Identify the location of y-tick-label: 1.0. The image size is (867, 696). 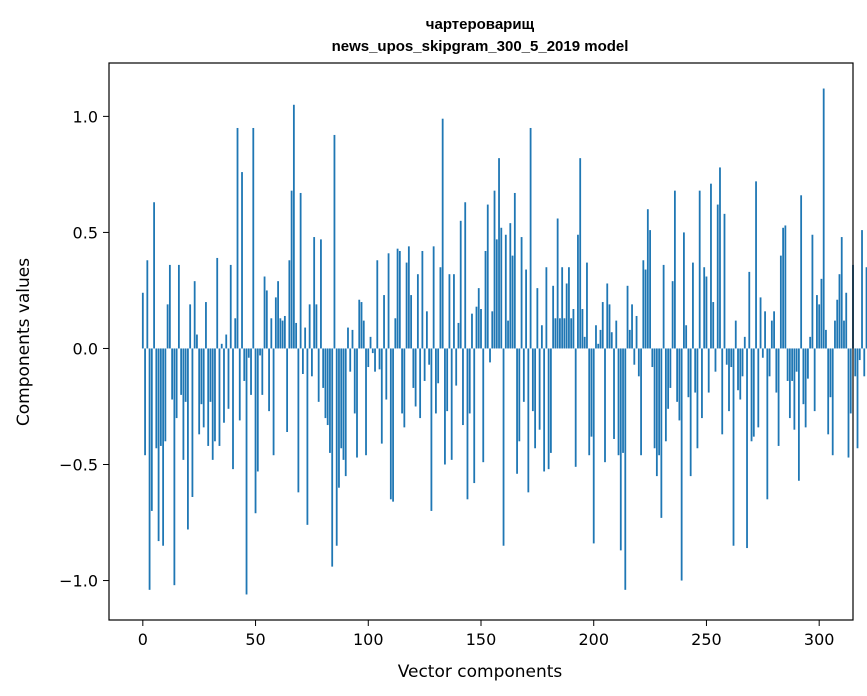
(85, 116).